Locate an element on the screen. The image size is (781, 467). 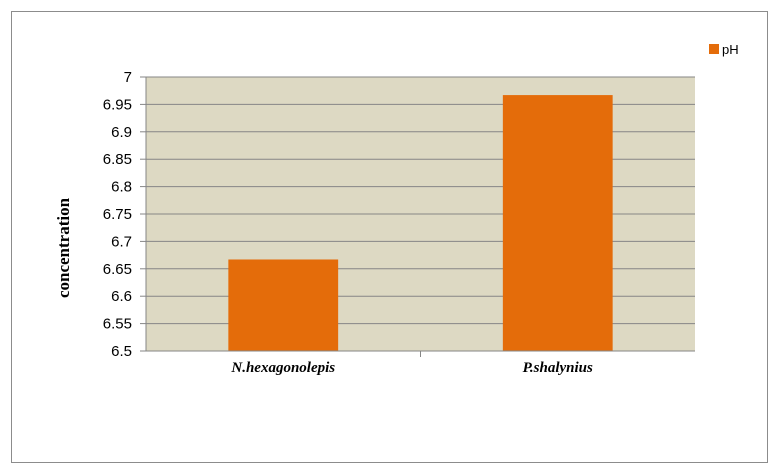
y-tick-label: 6.8 is located at coordinates (121, 187).